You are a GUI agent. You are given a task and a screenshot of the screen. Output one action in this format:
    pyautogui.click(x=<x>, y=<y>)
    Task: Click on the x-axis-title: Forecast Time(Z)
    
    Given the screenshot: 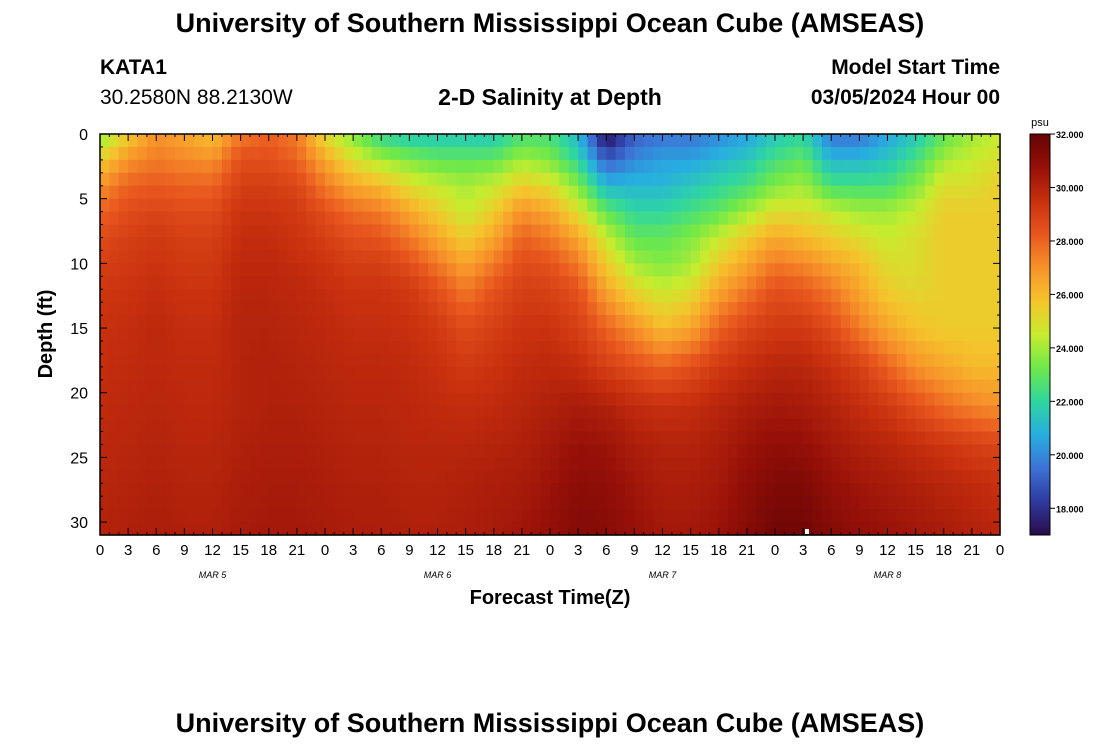 What is the action you would take?
    pyautogui.click(x=550, y=598)
    